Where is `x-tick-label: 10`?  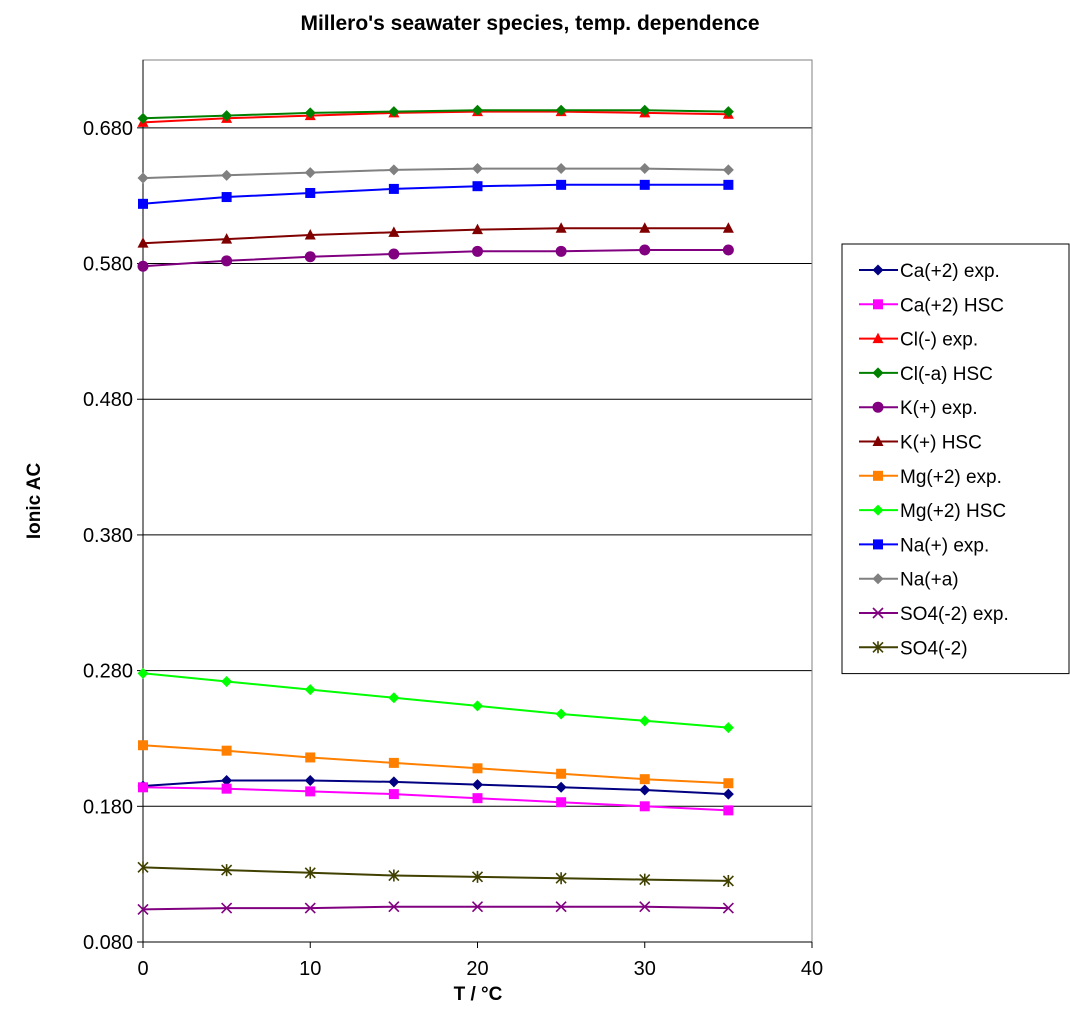 x-tick-label: 10 is located at coordinates (310, 969).